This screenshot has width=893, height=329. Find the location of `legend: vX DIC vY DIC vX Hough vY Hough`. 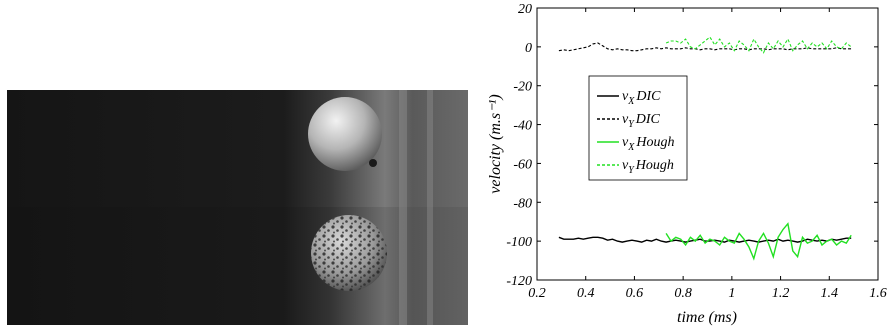

legend: vX DIC vY DIC vX Hough vY Hough is located at coordinates (638, 128).